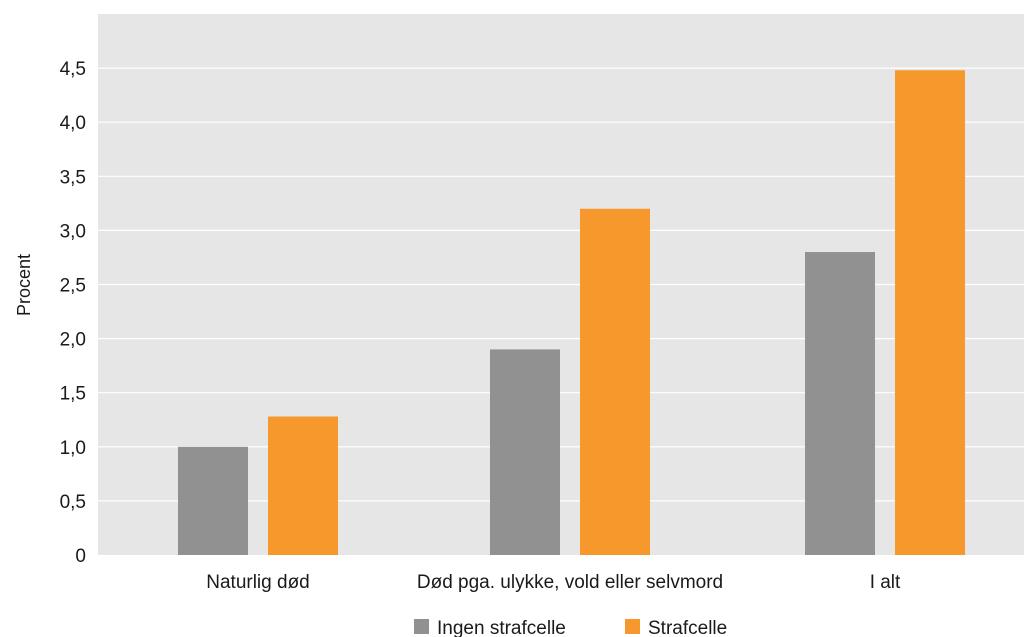 The height and width of the screenshot is (637, 1029). Describe the element at coordinates (73, 286) in the screenshot. I see `y-tick-label: 2,5` at that location.